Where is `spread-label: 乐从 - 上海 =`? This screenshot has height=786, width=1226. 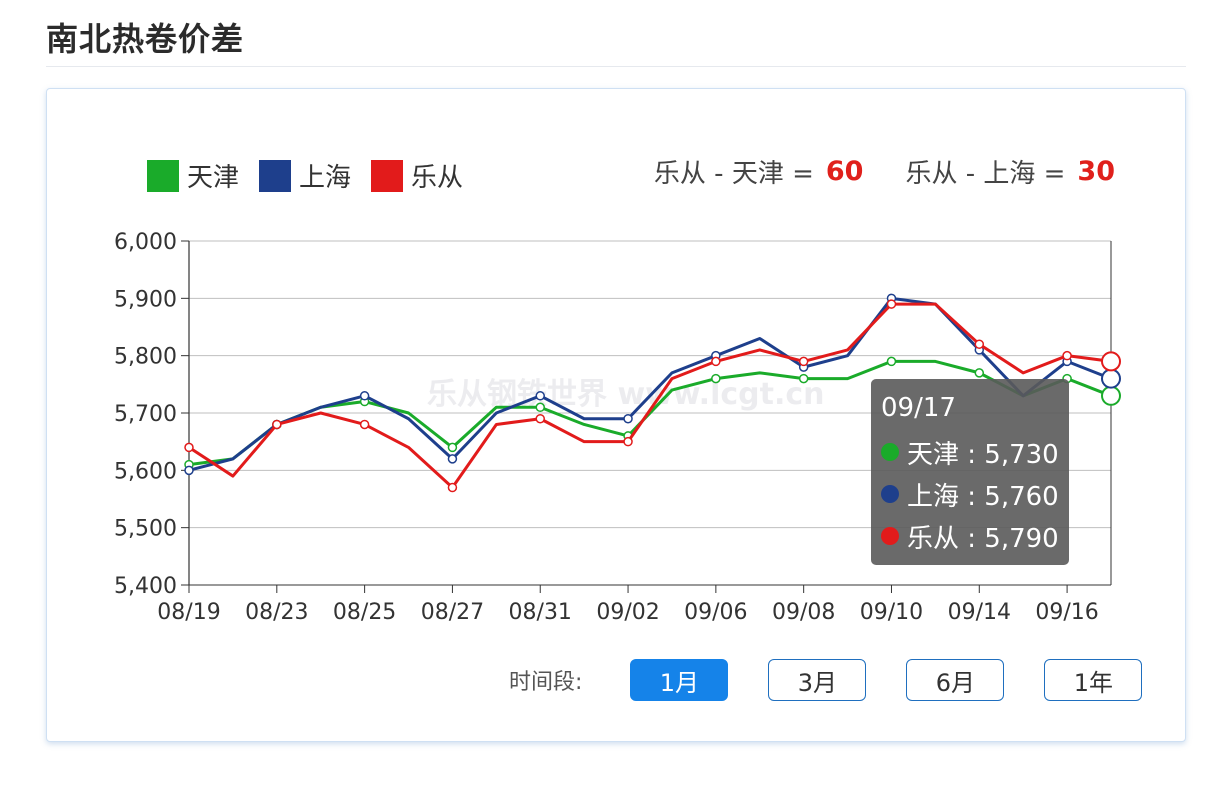 spread-label: 乐从 - 上海 = is located at coordinates (985, 174).